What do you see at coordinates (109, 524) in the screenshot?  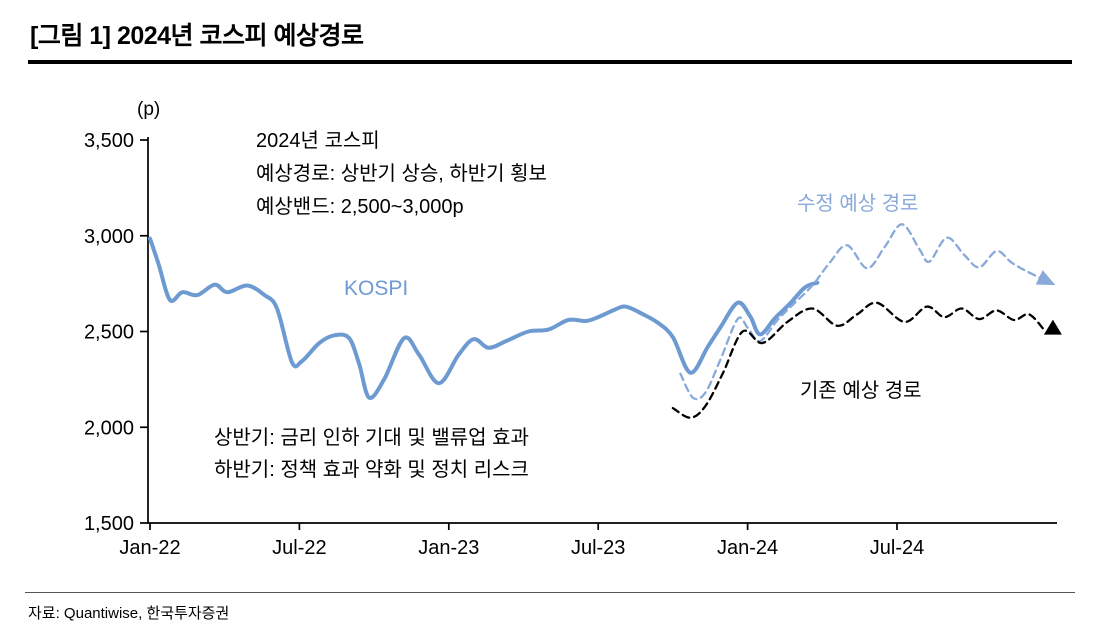 I see `svg-text: 1,500` at bounding box center [109, 524].